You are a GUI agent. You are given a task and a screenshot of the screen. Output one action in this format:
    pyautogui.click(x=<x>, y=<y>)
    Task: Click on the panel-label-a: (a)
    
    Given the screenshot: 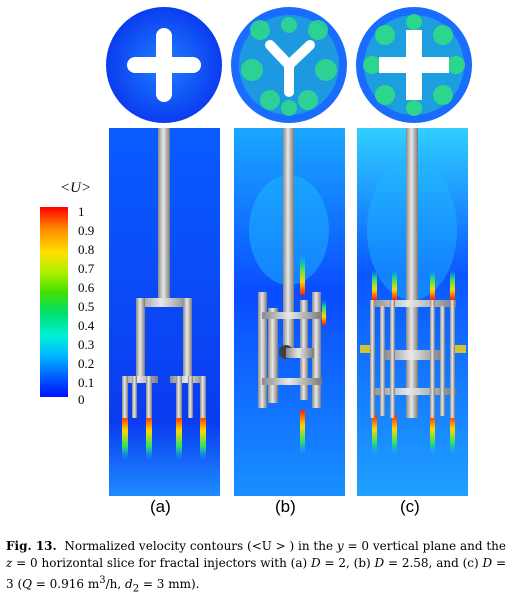 What is the action you would take?
    pyautogui.click(x=160, y=506)
    